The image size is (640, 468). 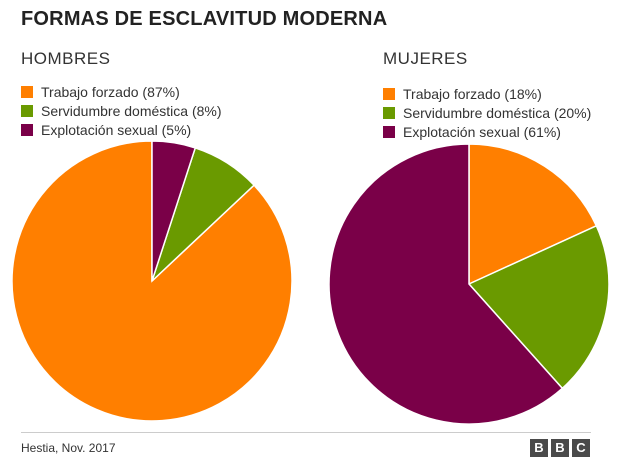 What do you see at coordinates (425, 58) in the screenshot?
I see `women-chart-title: MUJERES` at bounding box center [425, 58].